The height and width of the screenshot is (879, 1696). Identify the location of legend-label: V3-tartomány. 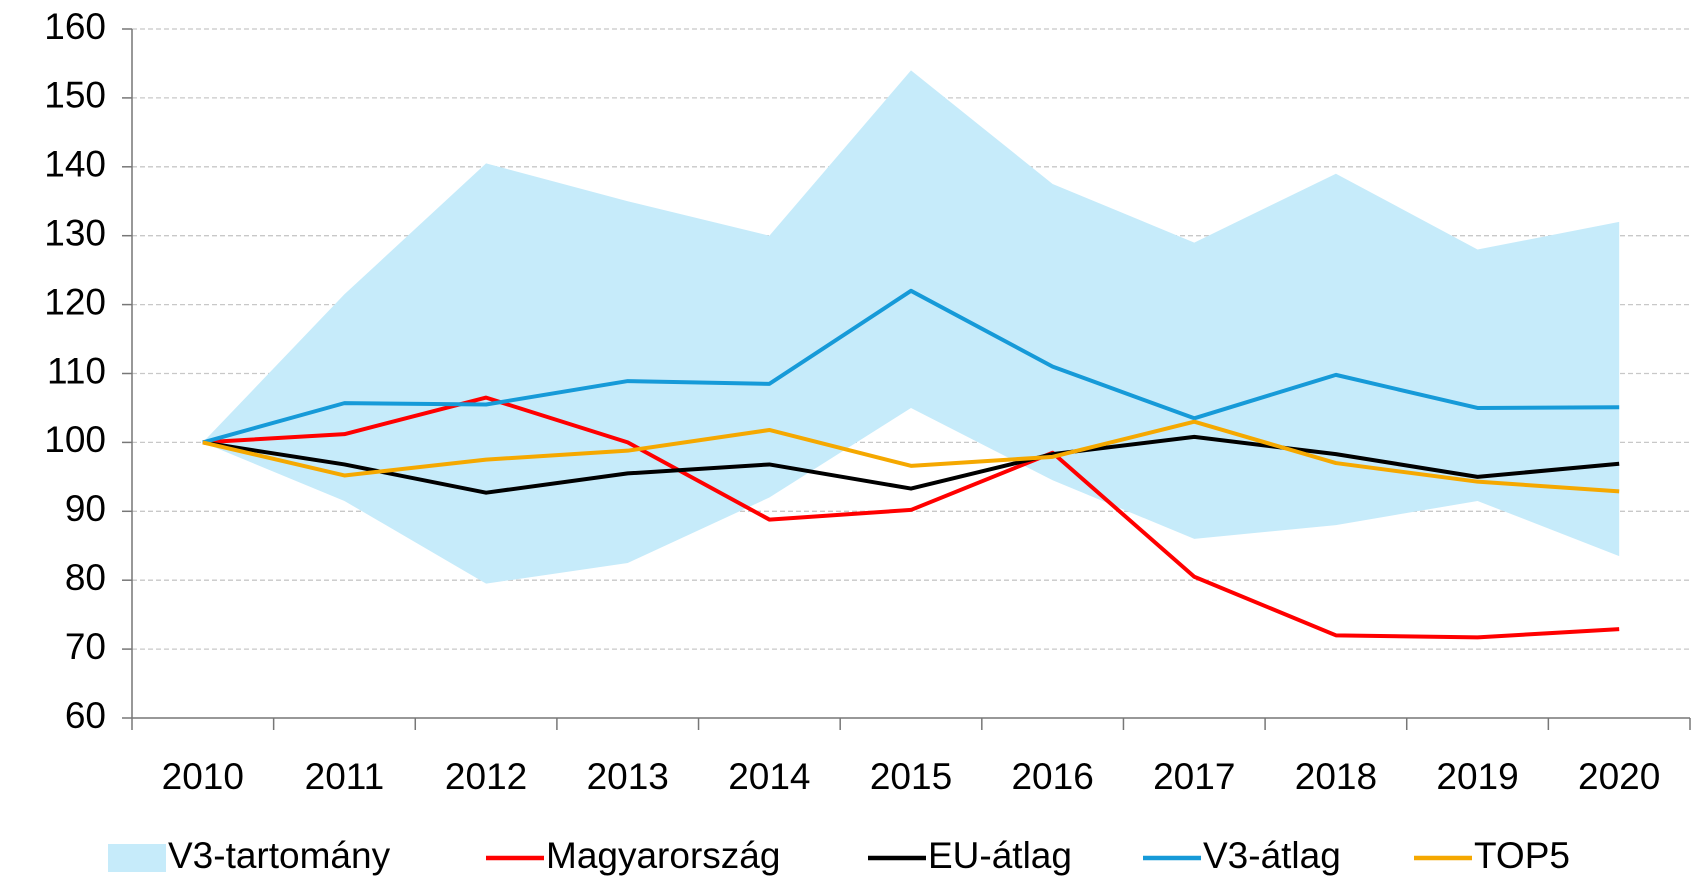
(279, 855).